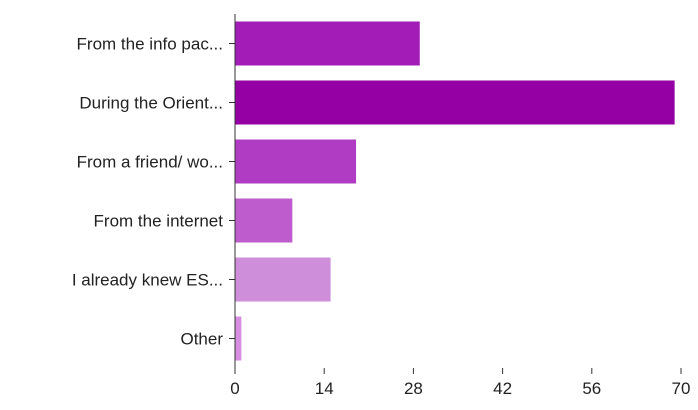 This screenshot has width=698, height=410. What do you see at coordinates (201, 339) in the screenshot?
I see `category-label: Other` at bounding box center [201, 339].